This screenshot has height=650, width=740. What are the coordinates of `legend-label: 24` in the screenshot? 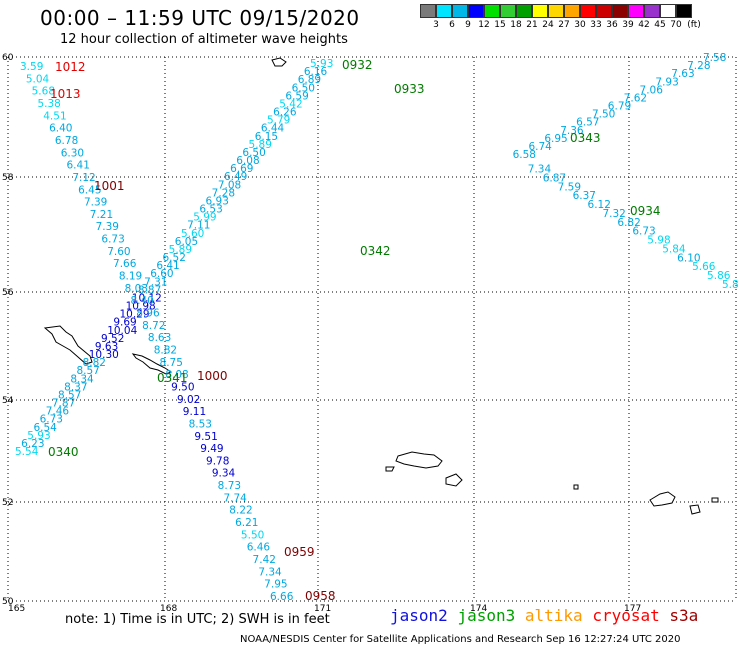 It's located at (548, 25).